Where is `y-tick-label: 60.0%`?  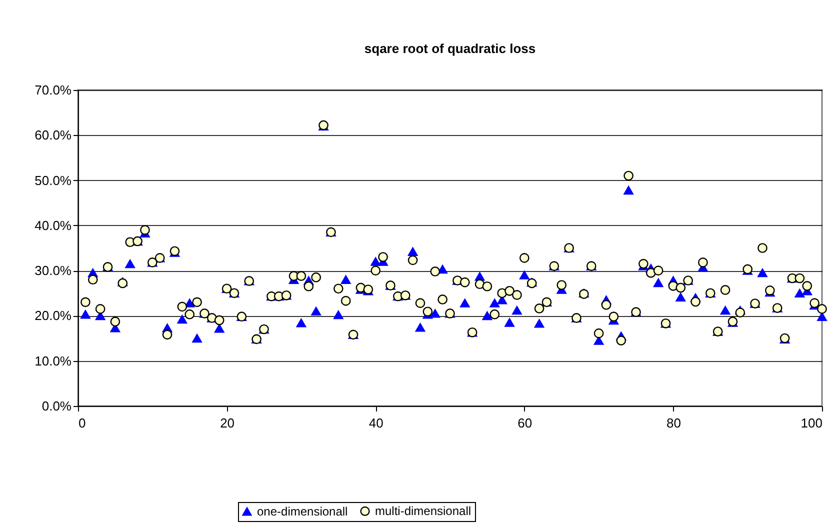 y-tick-label: 60.0% is located at coordinates (53, 135).